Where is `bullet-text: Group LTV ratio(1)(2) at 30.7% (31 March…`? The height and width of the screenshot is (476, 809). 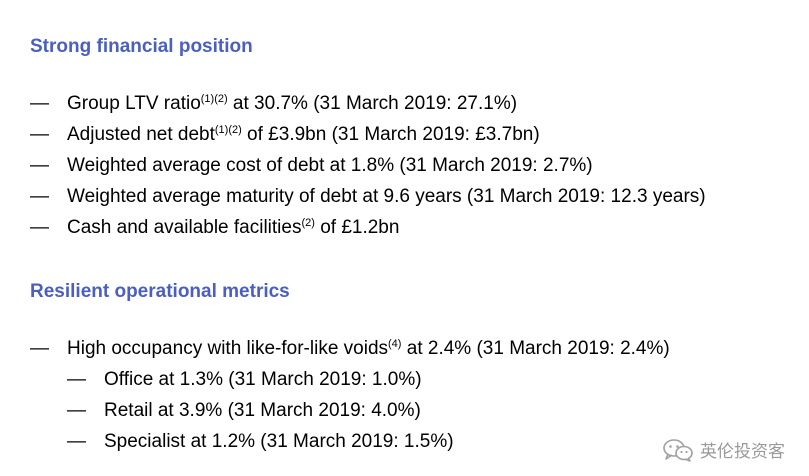 bullet-text: Group LTV ratio(1)(2) at 30.7% (31 March… is located at coordinates (292, 103).